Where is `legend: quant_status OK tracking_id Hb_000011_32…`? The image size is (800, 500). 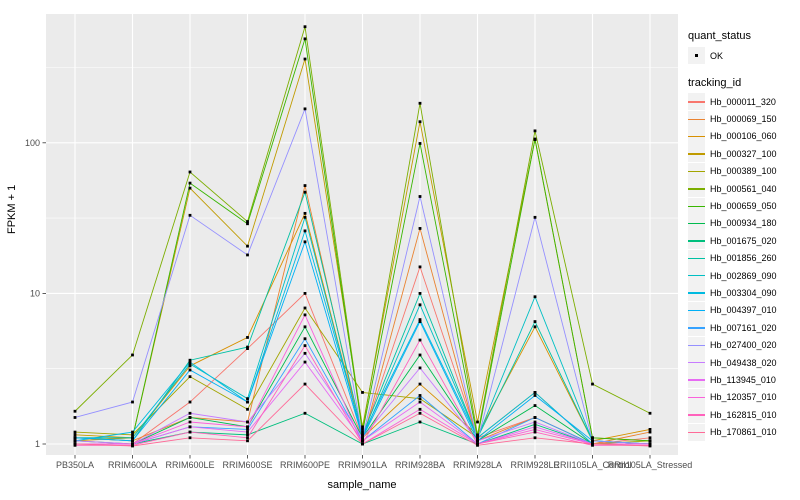 legend: quant_status OK tracking_id Hb_000011_32… is located at coordinates (743, 250).